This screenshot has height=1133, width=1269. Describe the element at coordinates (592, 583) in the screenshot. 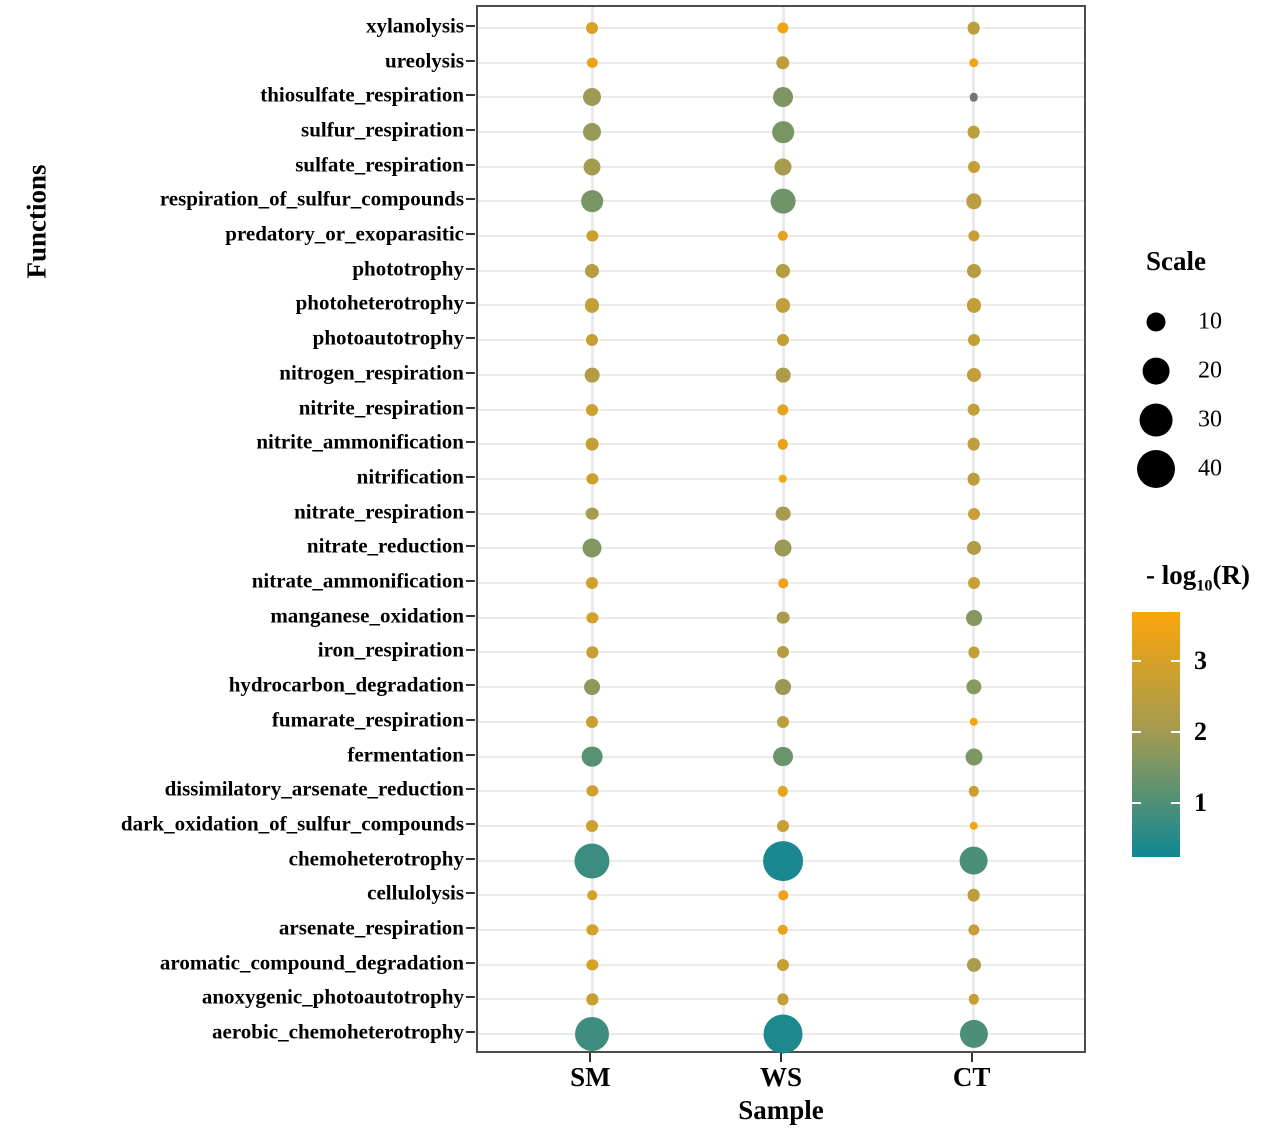

I see `data-point-nitrate_ammonification-SM` at that location.